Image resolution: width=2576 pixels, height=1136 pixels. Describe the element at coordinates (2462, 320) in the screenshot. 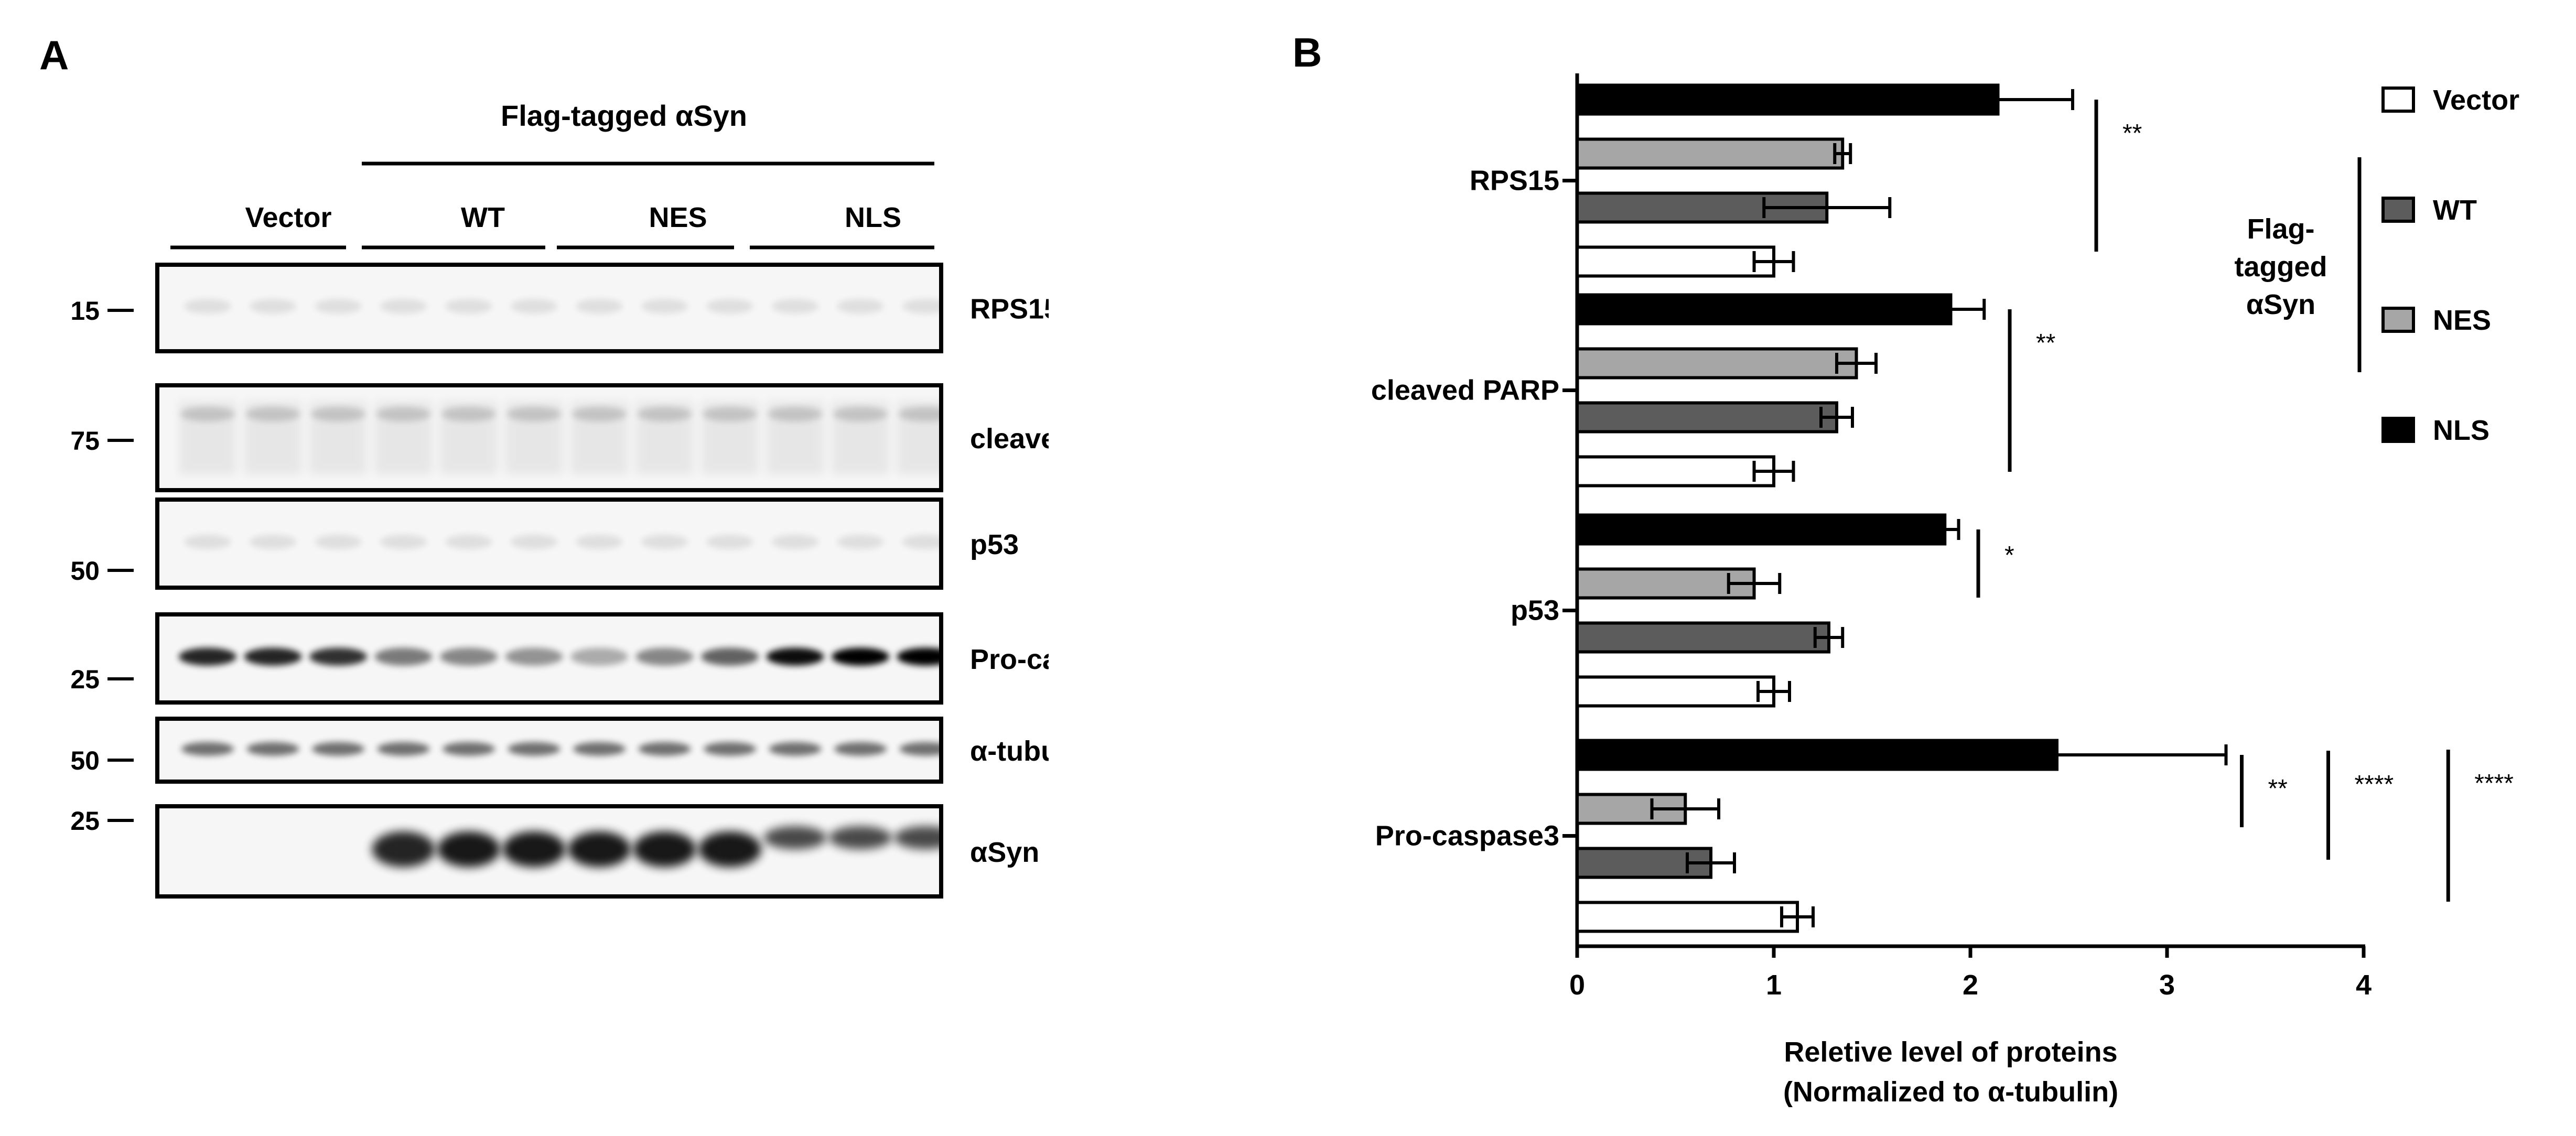

I see `legend-label-nes: NES` at that location.